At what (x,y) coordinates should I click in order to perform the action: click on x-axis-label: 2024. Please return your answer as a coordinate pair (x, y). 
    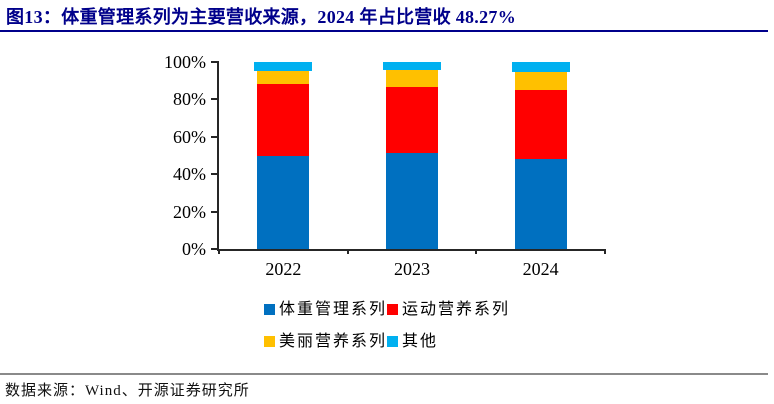
    Looking at the image, I should click on (540, 269).